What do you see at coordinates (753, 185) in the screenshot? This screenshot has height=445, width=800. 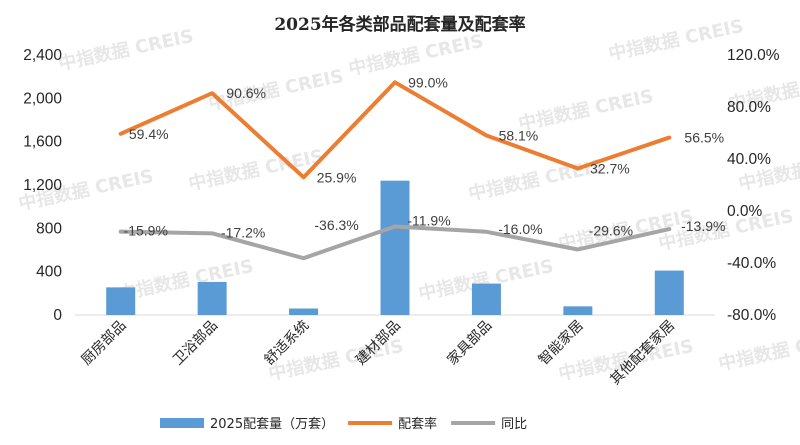 I see `right-axis: -80.0% -40.0% 0.0% 40.0% 80.0% 120.0%` at bounding box center [753, 185].